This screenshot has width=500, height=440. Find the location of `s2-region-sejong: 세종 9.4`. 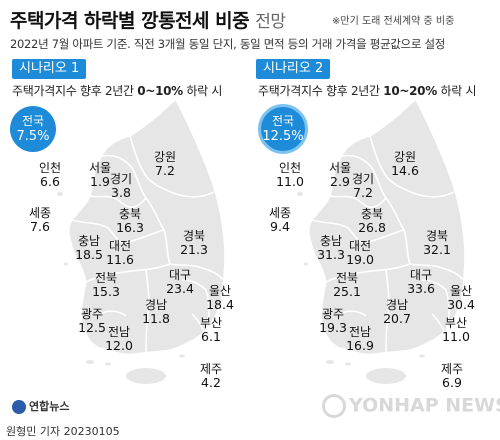

s2-region-sejong: 세종 9.4 is located at coordinates (280, 220).